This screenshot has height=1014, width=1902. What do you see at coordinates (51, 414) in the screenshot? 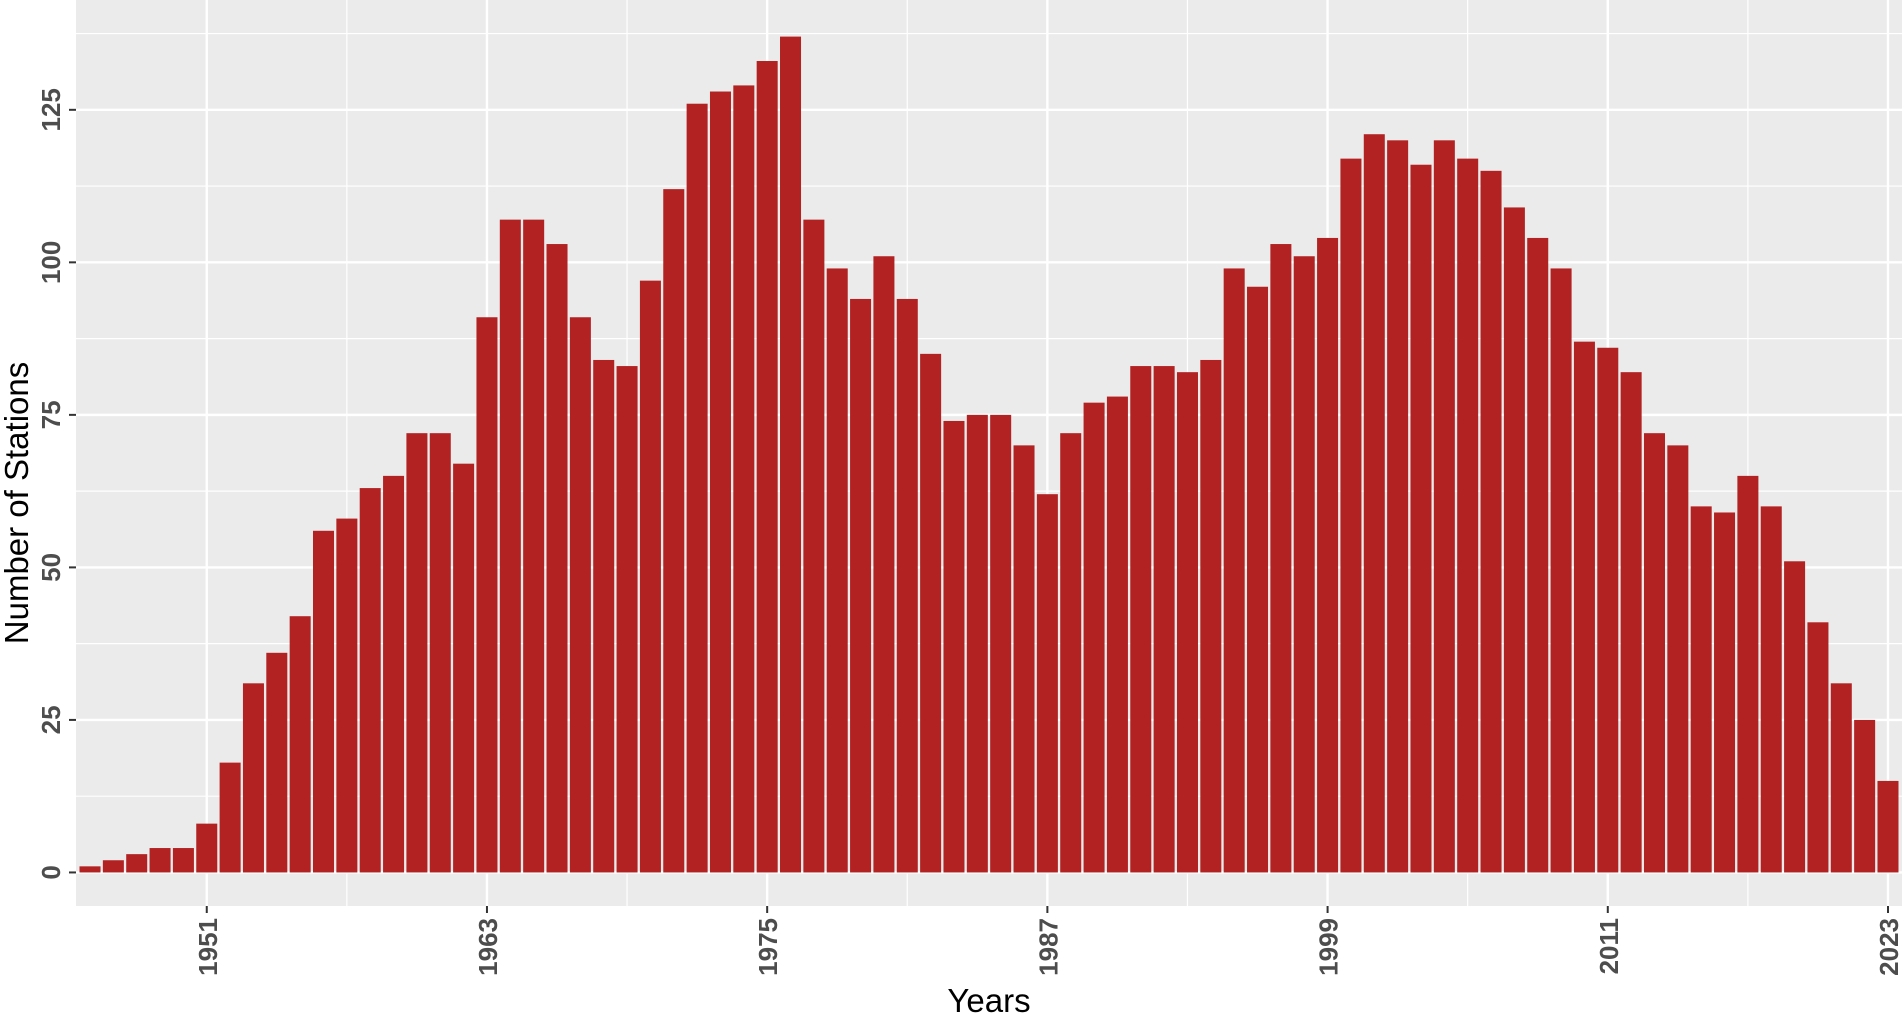
I see `y-tick-label: 75` at bounding box center [51, 414].